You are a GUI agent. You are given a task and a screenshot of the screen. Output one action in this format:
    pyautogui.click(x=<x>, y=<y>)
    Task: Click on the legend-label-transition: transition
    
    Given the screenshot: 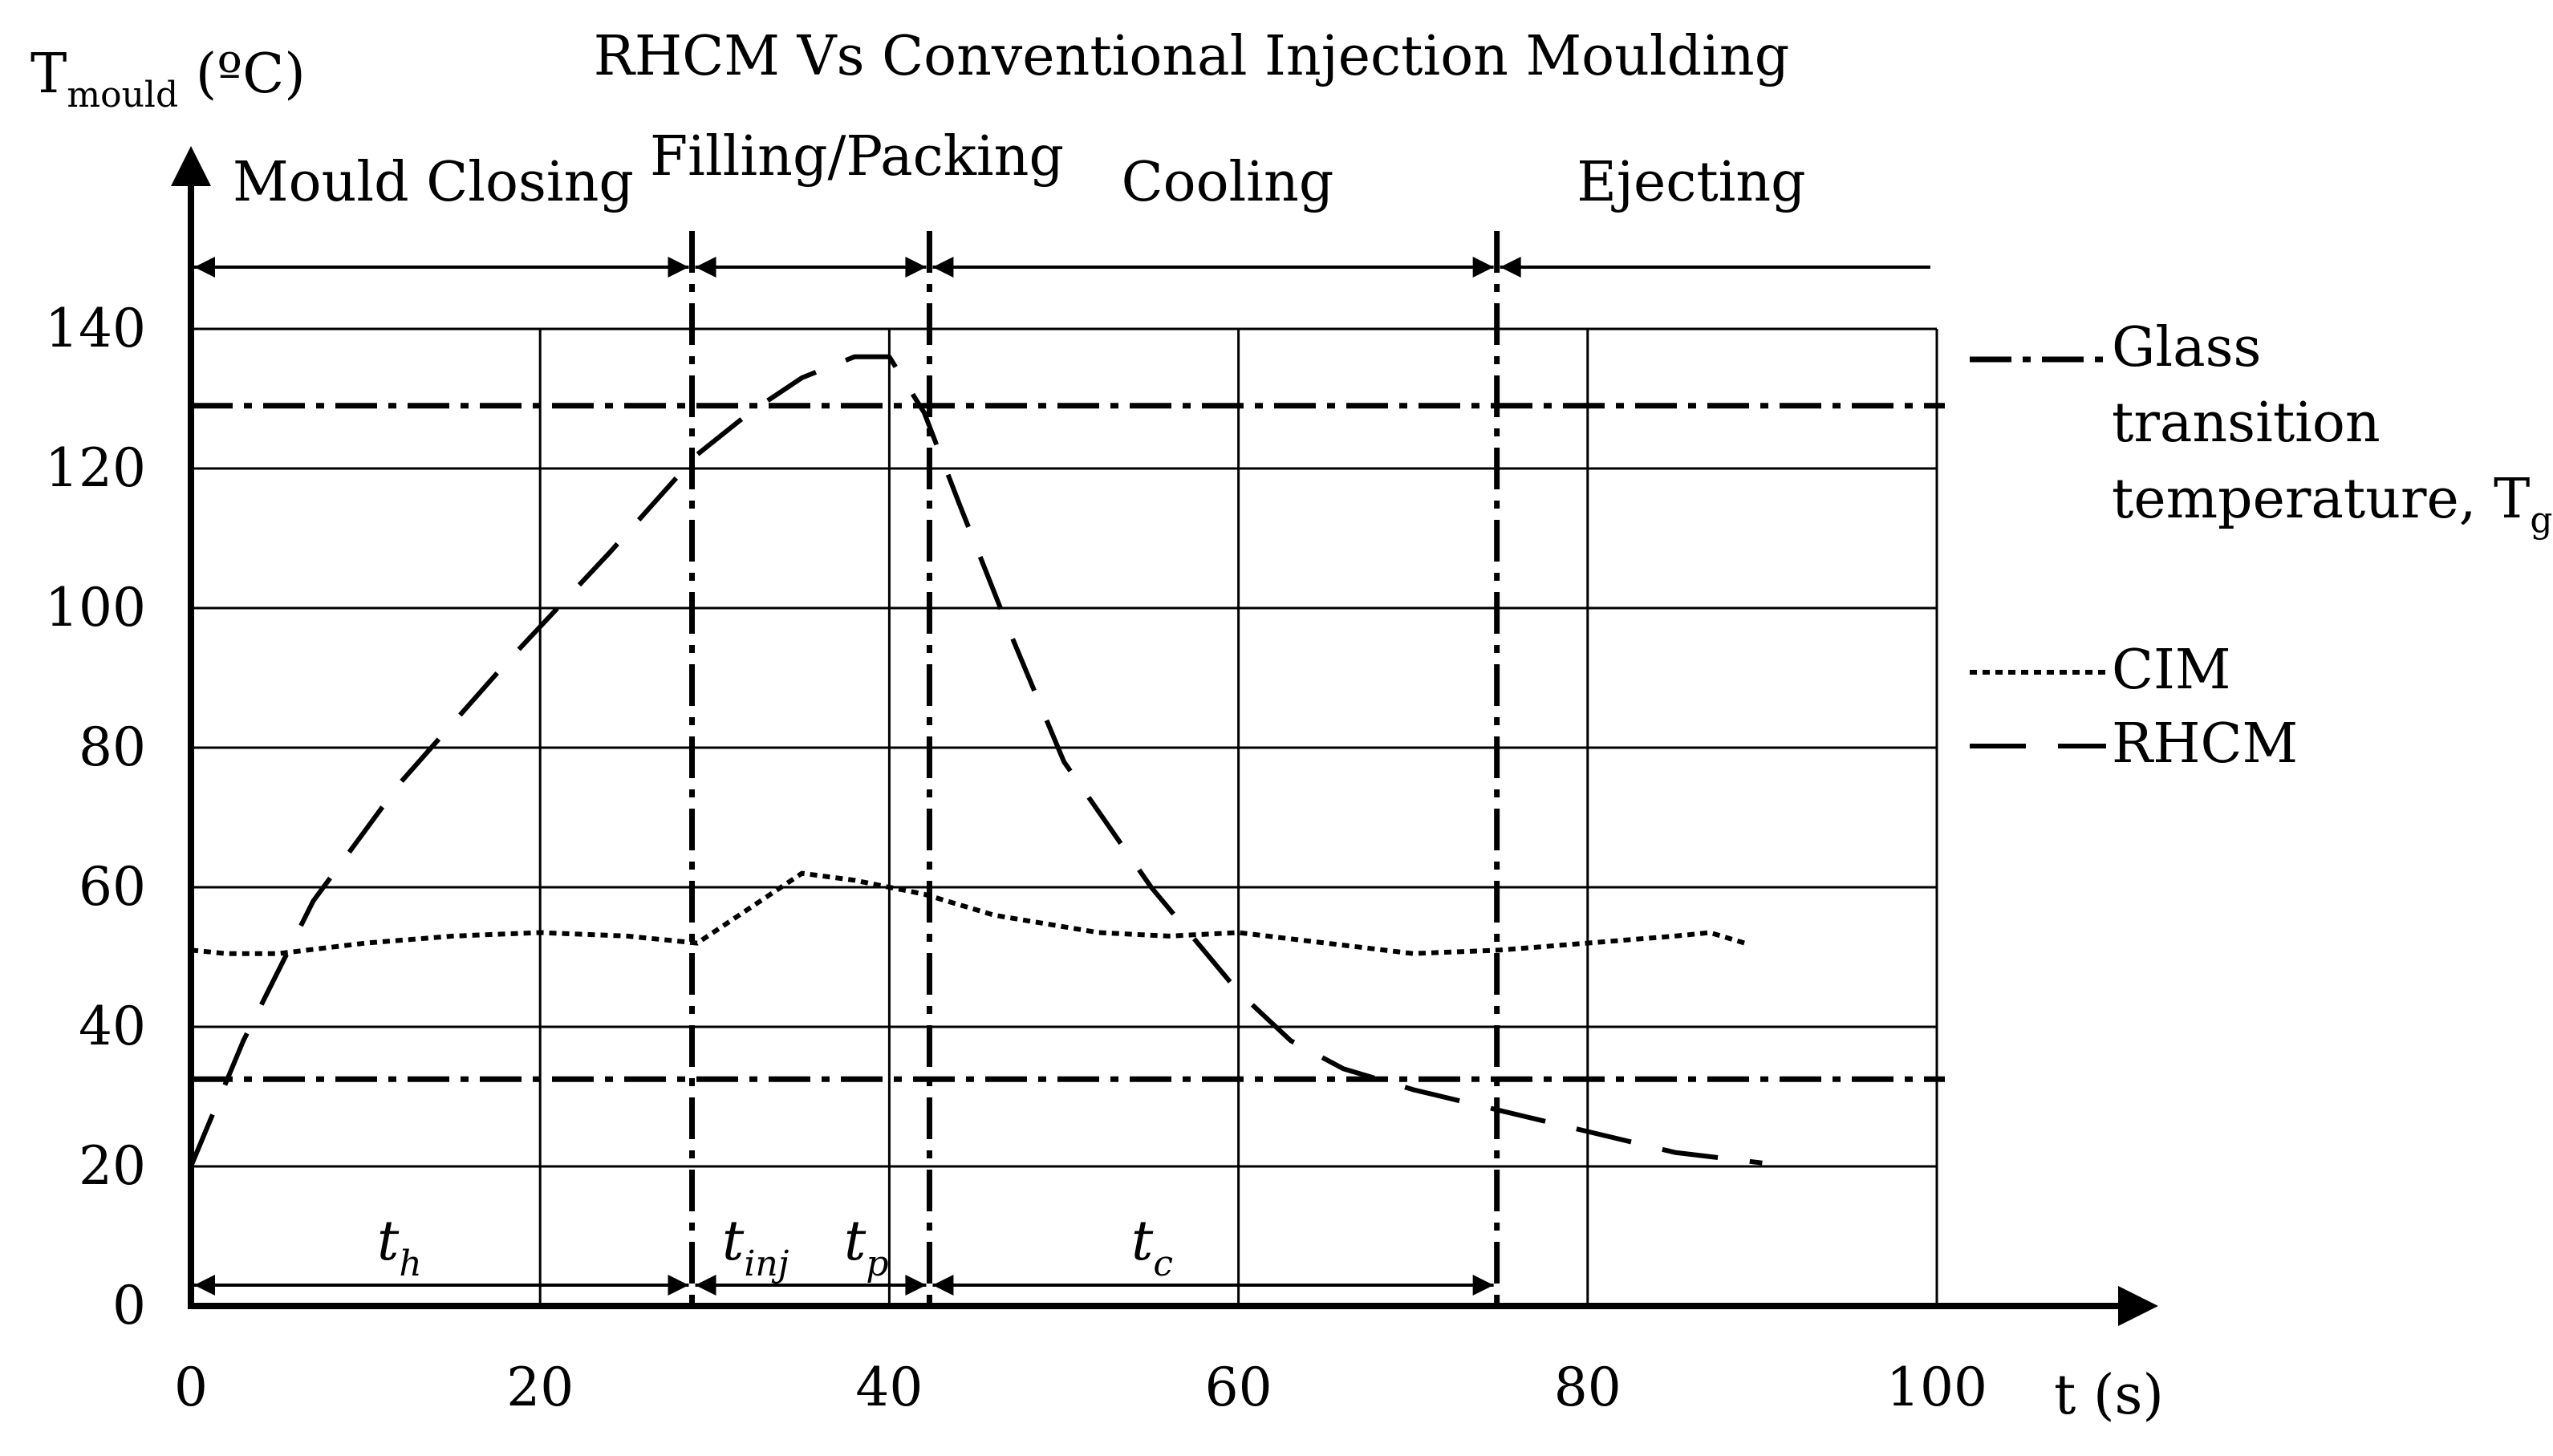 What is the action you would take?
    pyautogui.click(x=2246, y=423)
    